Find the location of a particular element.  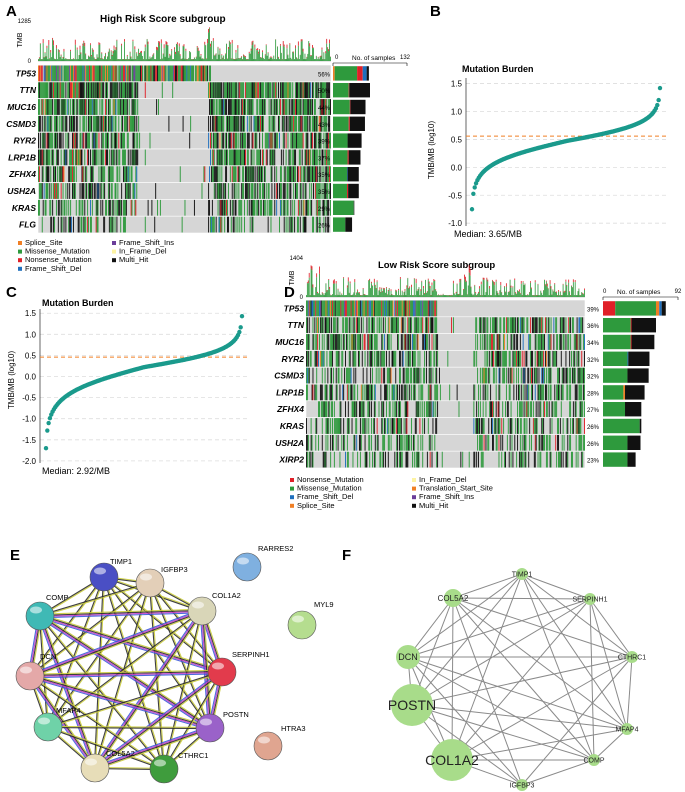

node-label: MFAP4 is located at coordinates (68, 710).